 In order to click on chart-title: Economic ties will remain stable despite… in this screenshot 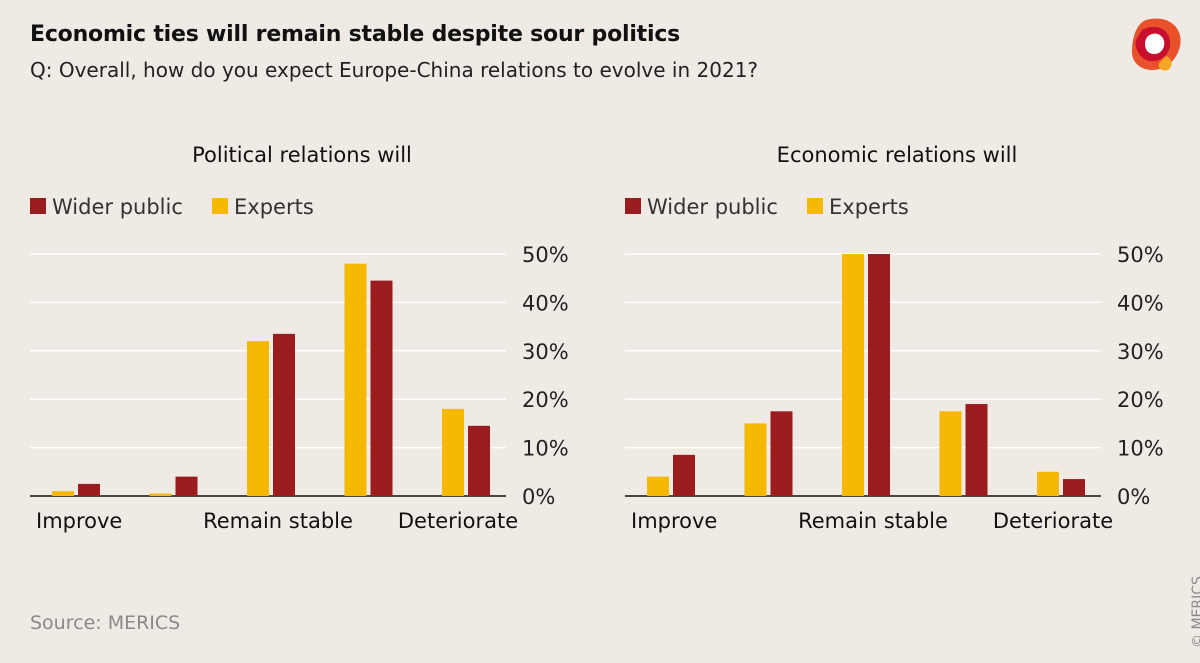, I will do `click(355, 34)`.